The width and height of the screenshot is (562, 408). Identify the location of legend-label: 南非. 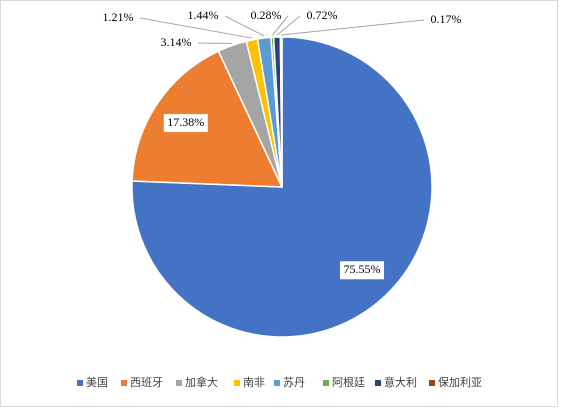
(254, 382).